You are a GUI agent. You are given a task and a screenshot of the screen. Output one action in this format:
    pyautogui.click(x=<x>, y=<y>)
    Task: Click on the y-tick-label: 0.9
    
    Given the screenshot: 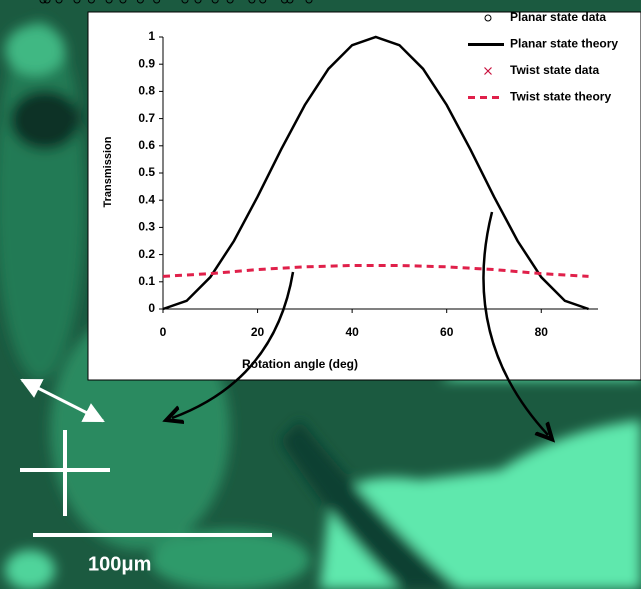 What is the action you would take?
    pyautogui.click(x=146, y=63)
    